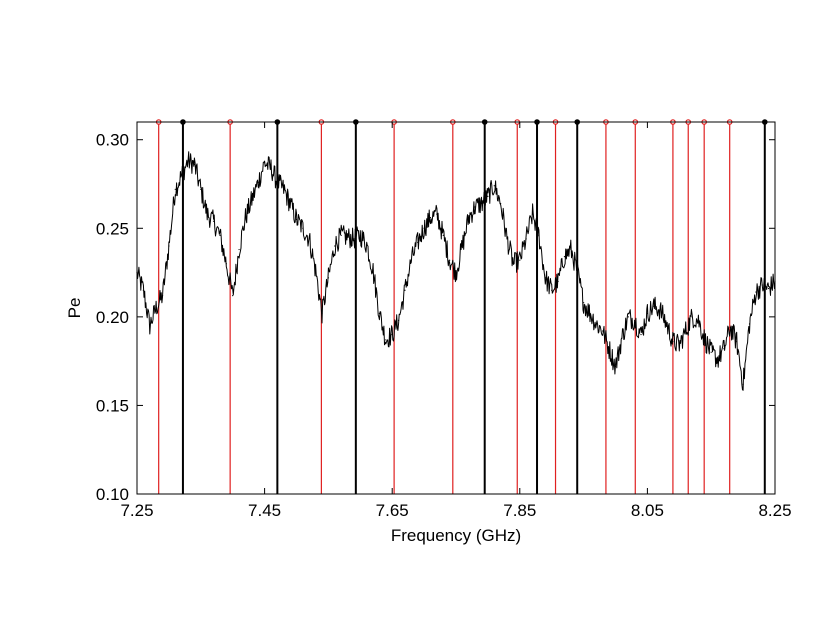  Describe the element at coordinates (456, 535) in the screenshot. I see `x-axis-title: Frequency (GHz)` at that location.